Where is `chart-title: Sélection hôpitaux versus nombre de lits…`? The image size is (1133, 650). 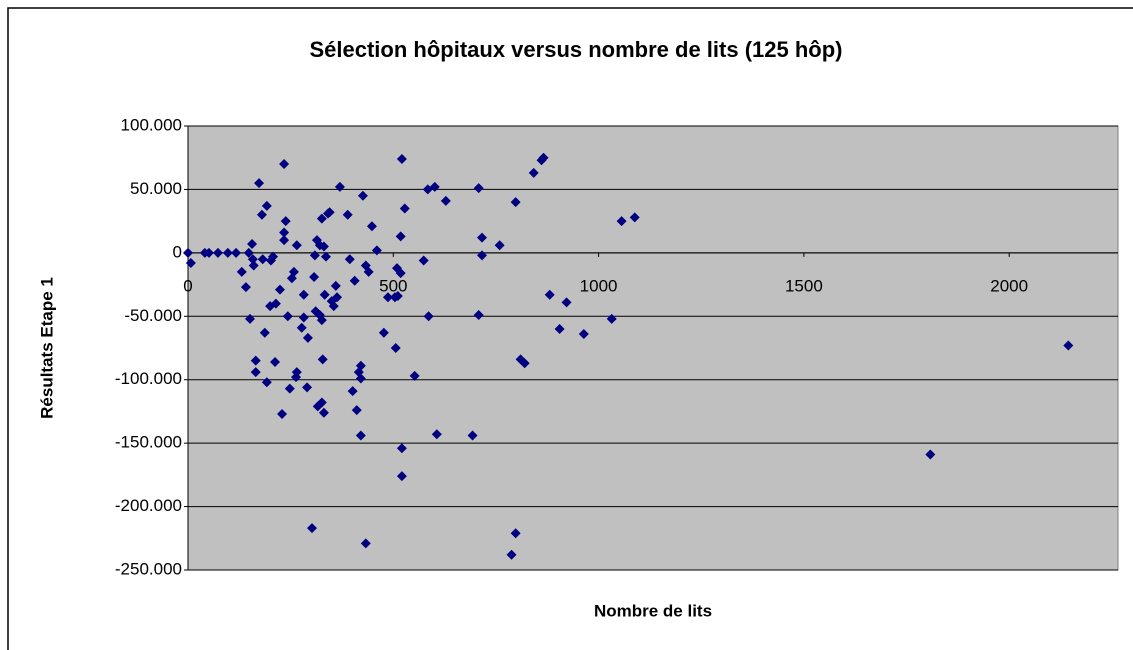 chart-title: Sélection hôpitaux versus nombre de lits… is located at coordinates (575, 49).